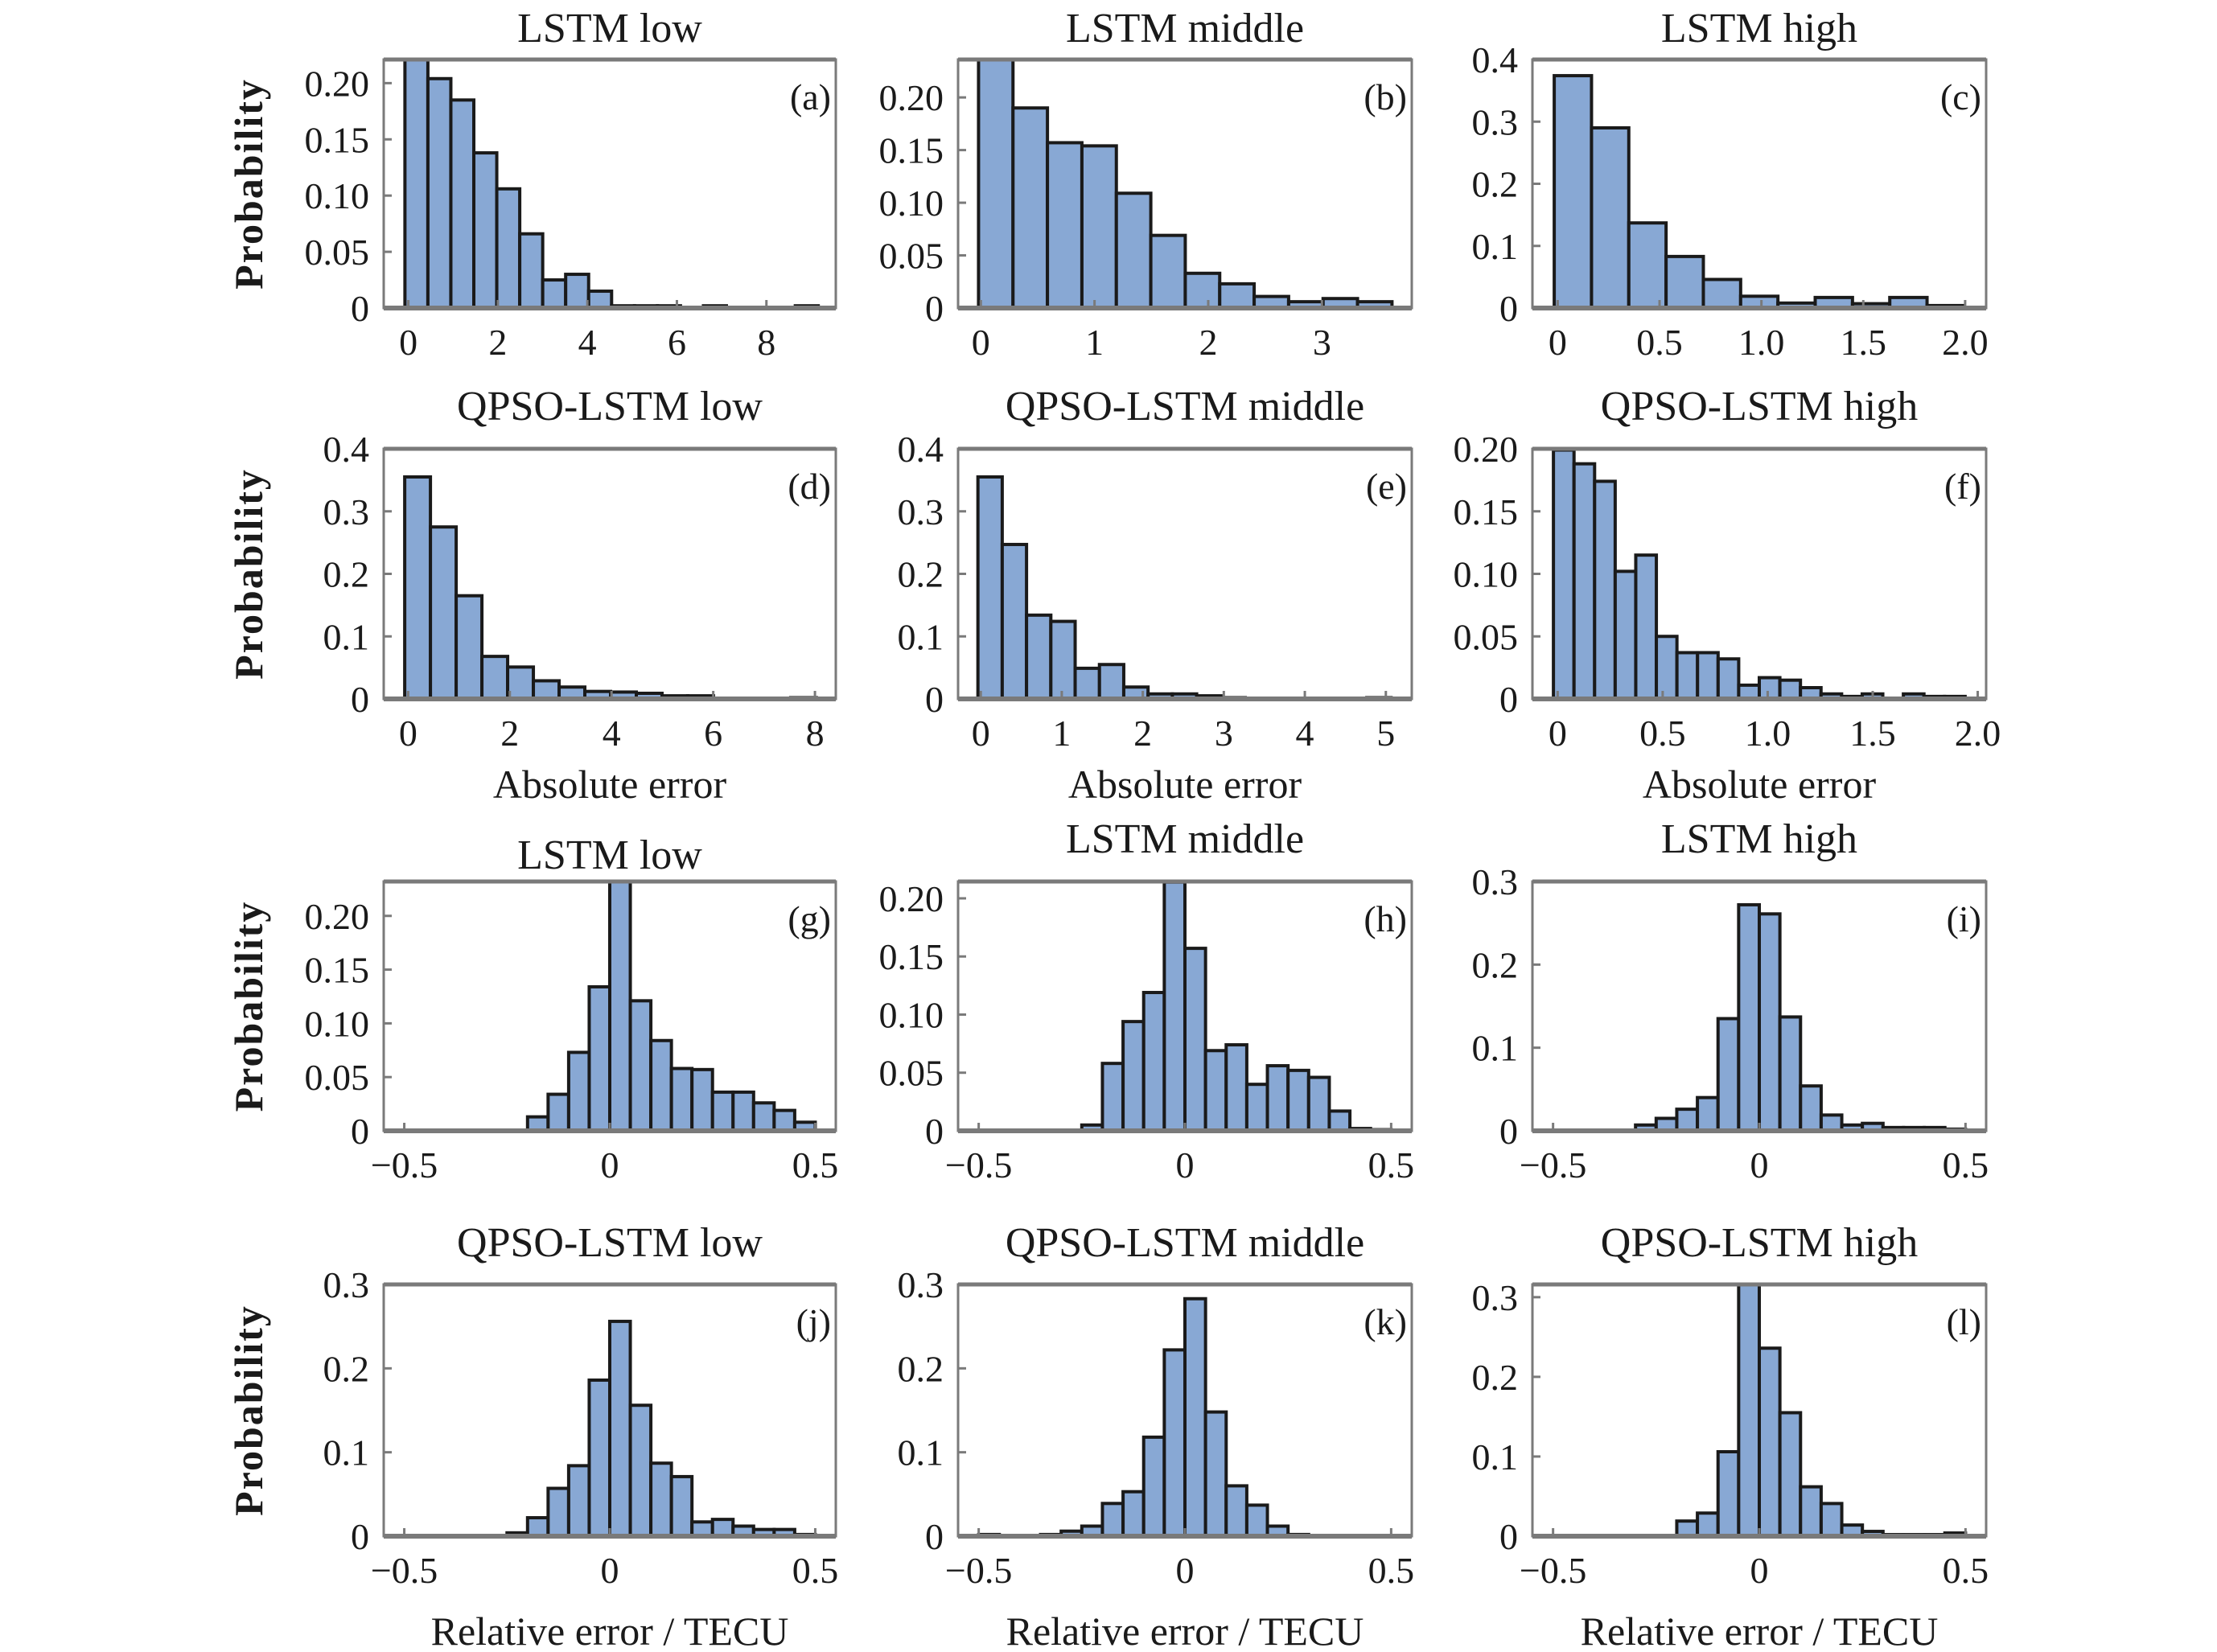 This screenshot has height=1652, width=2217. I want to click on histogram-panel: 0 0.05 0.10 0.15 0.20 0 1 2 3 LSTM middle (b), so click(1146, 184).